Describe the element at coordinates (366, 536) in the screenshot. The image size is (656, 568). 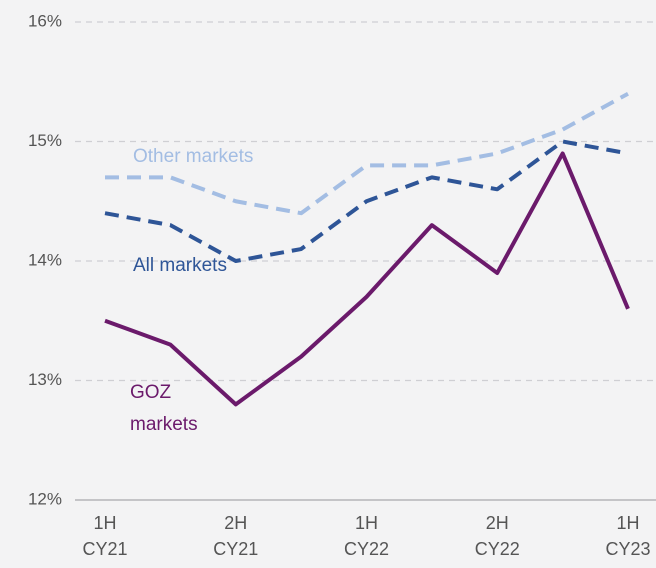
I see `x-tick-label: 1H CY22` at that location.